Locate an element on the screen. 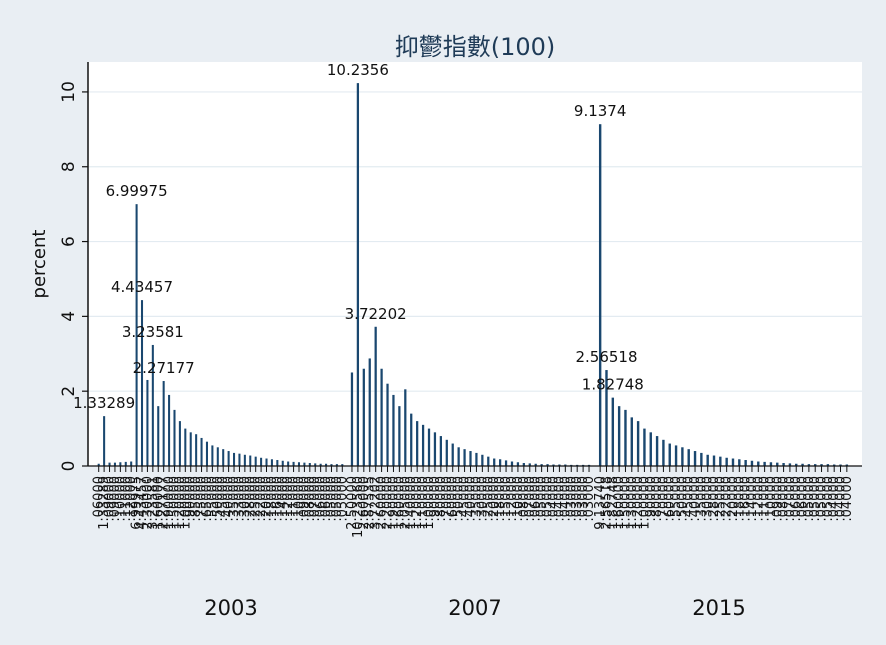 This screenshot has height=645, width=886. x-tick-label: .14000 is located at coordinates (752, 499).